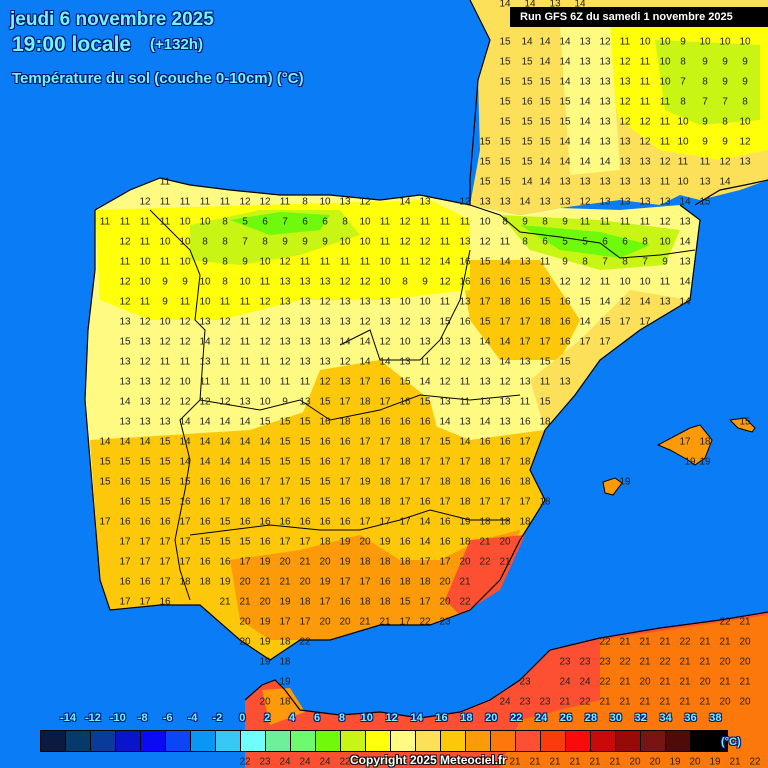 Image resolution: width=768 pixels, height=768 pixels. Describe the element at coordinates (142, 718) in the screenshot. I see `legend-tick-label: -8` at that location.